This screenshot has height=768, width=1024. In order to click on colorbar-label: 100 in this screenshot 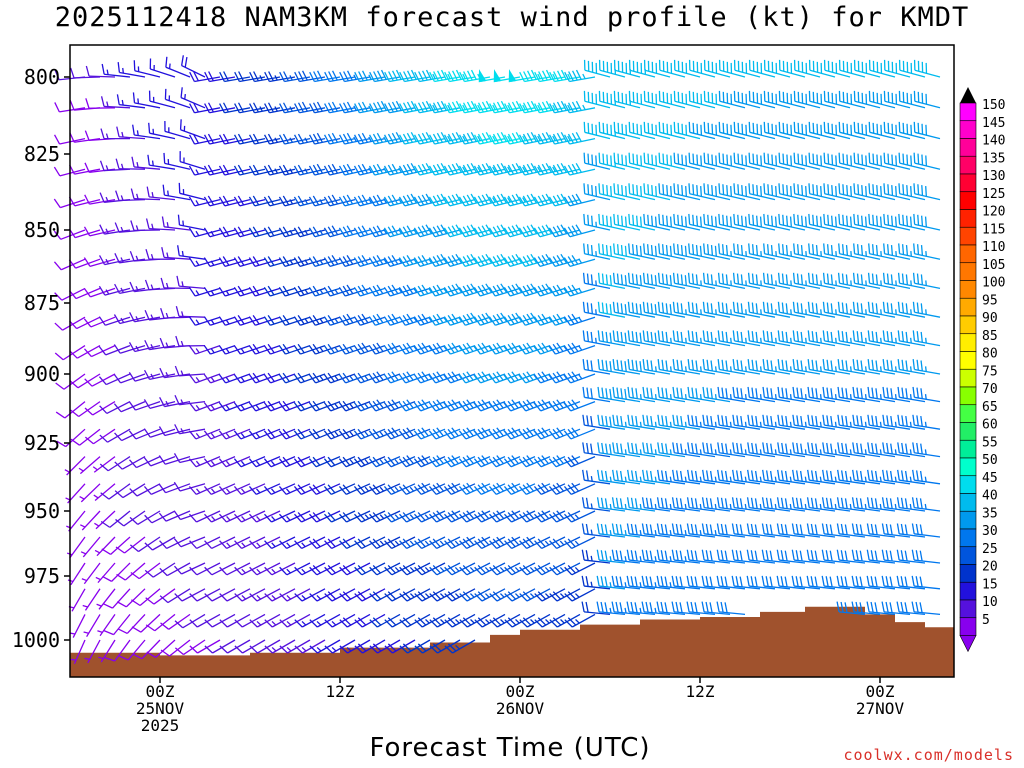, I will do `click(993, 283)`.